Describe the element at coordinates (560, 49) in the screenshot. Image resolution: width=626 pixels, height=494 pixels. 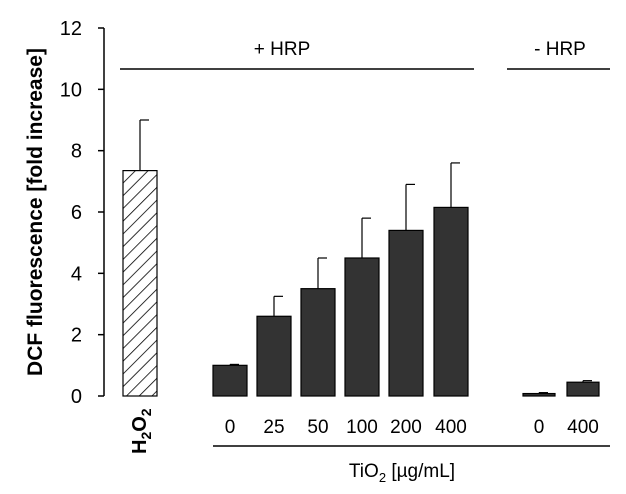
I see `group-label-minus-hrp: - HRP` at that location.